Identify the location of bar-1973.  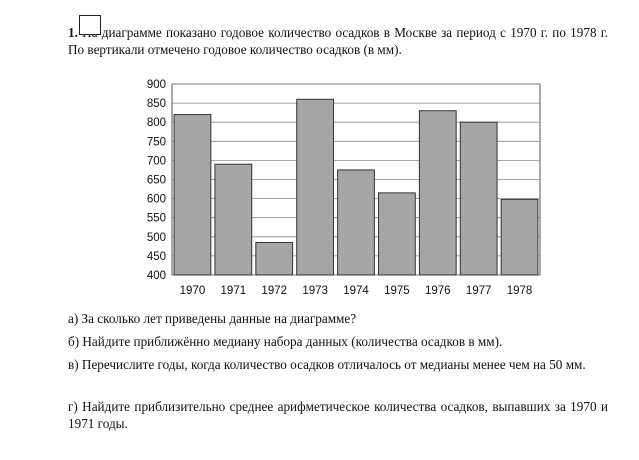
(315, 187).